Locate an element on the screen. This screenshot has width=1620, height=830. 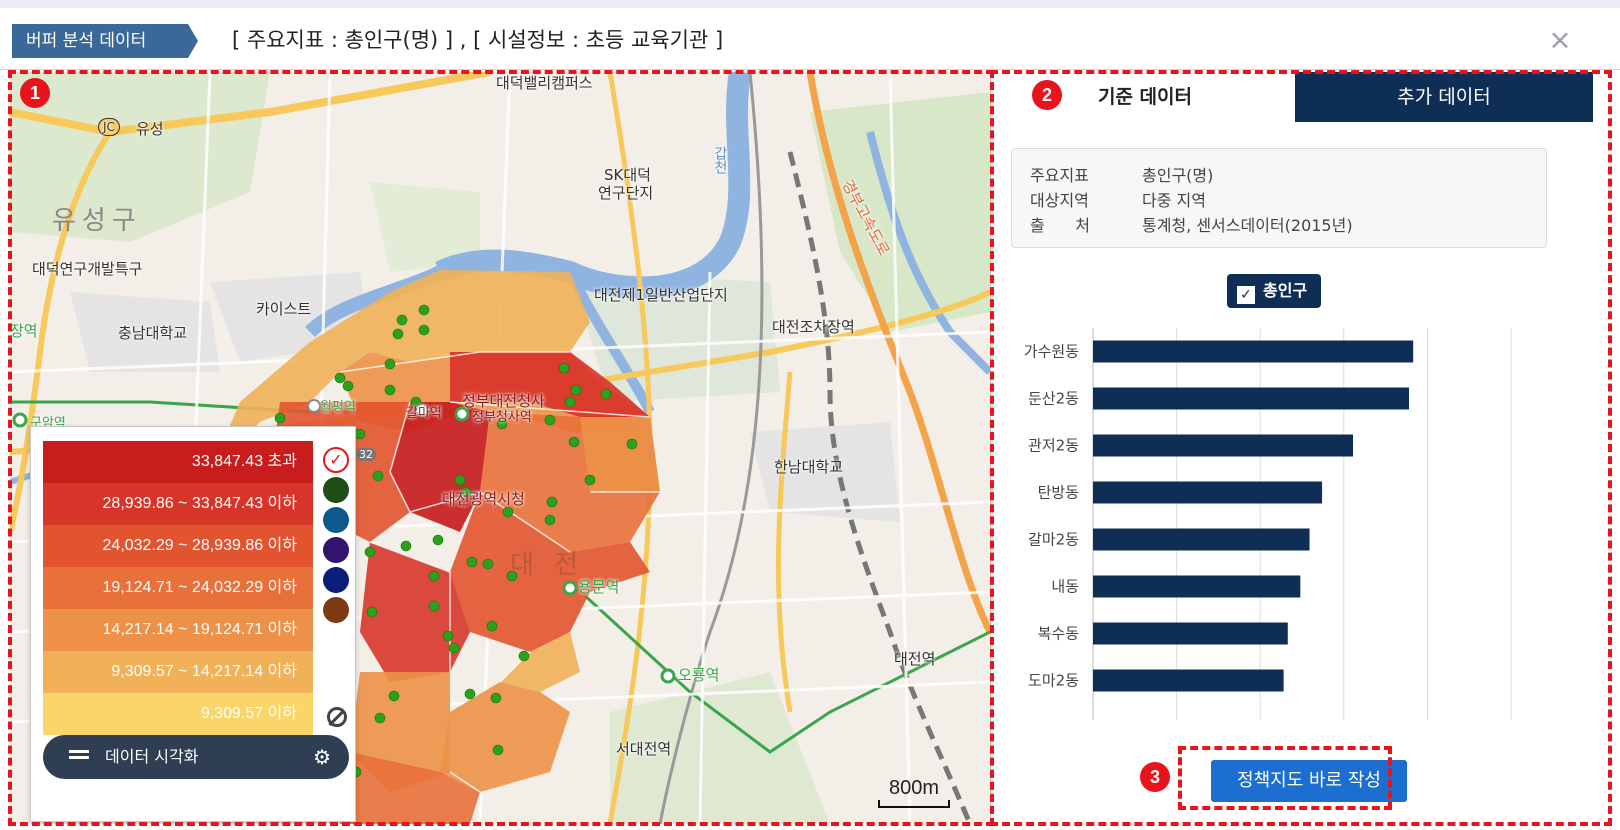
chart-category-label: 내동 is located at coordinates (1065, 587).